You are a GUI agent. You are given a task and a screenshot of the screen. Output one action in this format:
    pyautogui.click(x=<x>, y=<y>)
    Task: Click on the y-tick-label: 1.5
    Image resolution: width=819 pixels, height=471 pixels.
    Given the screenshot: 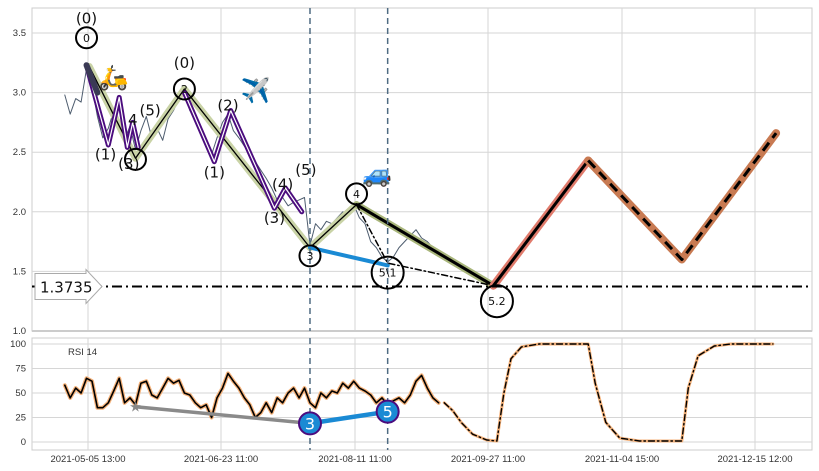 What is the action you would take?
    pyautogui.click(x=19, y=271)
    